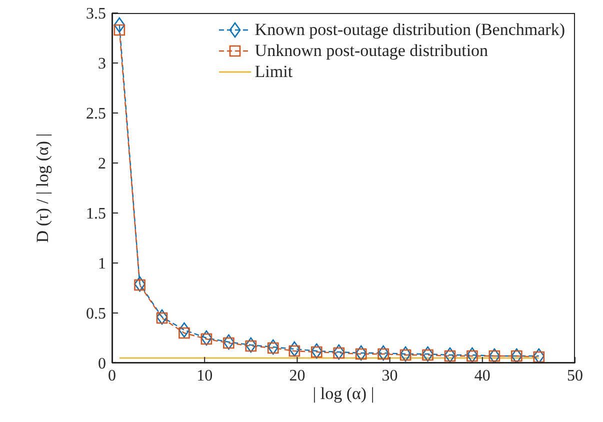 This screenshot has width=603, height=422. What do you see at coordinates (273, 71) in the screenshot?
I see `legend-label: Limit` at bounding box center [273, 71].